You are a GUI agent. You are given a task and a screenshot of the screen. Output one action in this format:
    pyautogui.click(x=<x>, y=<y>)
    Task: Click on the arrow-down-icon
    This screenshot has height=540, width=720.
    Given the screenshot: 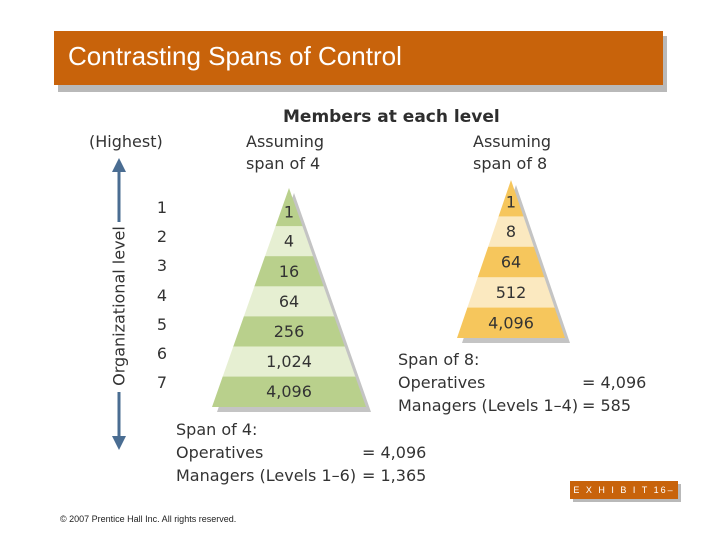 What is the action you would take?
    pyautogui.click(x=119, y=443)
    